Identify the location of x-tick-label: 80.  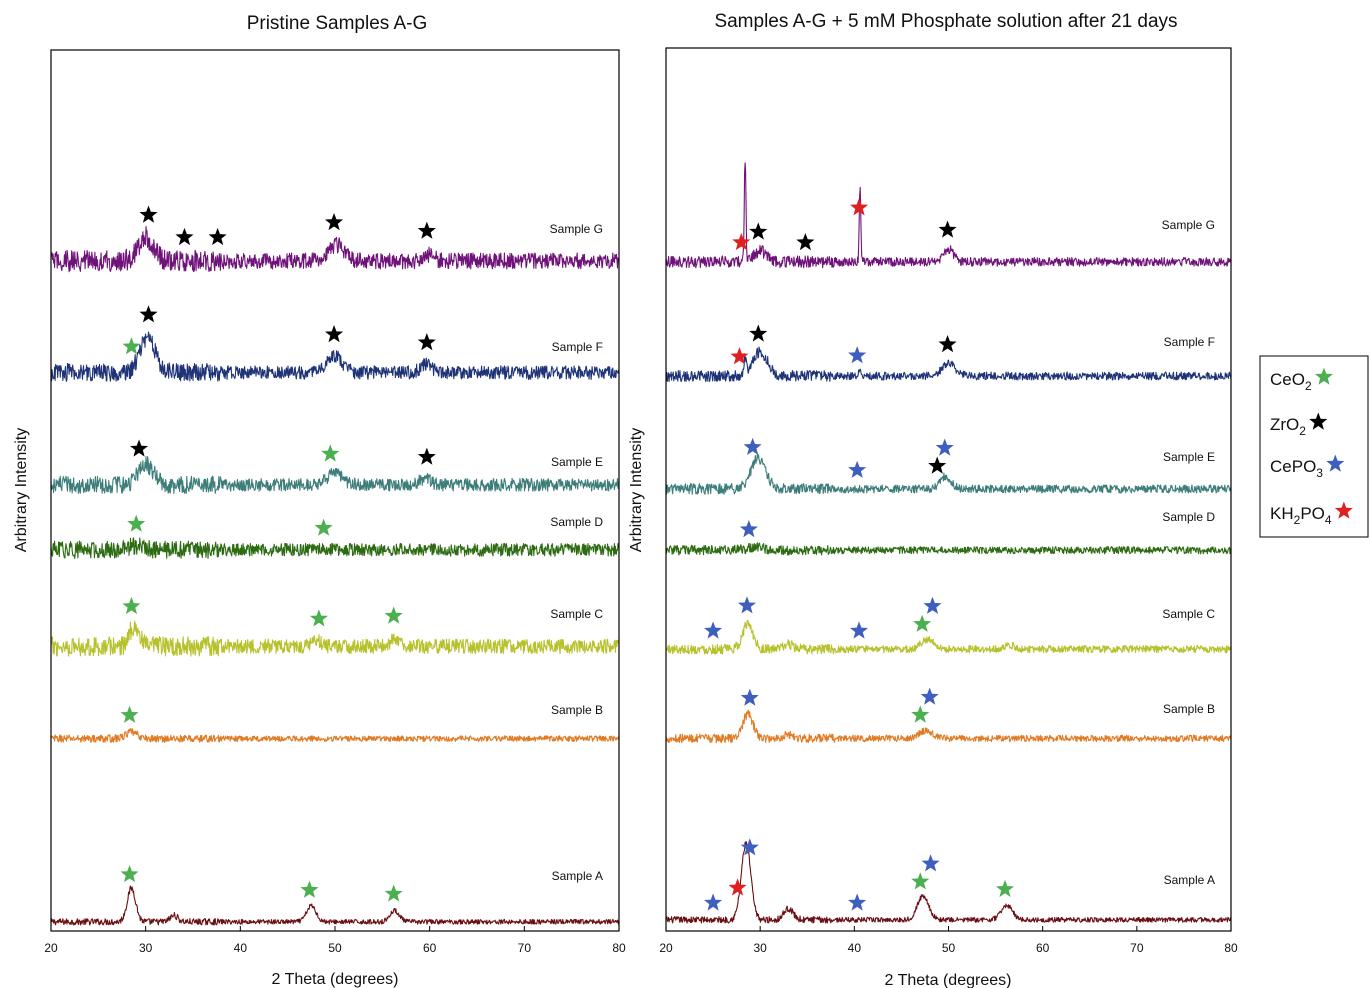
(1231, 948).